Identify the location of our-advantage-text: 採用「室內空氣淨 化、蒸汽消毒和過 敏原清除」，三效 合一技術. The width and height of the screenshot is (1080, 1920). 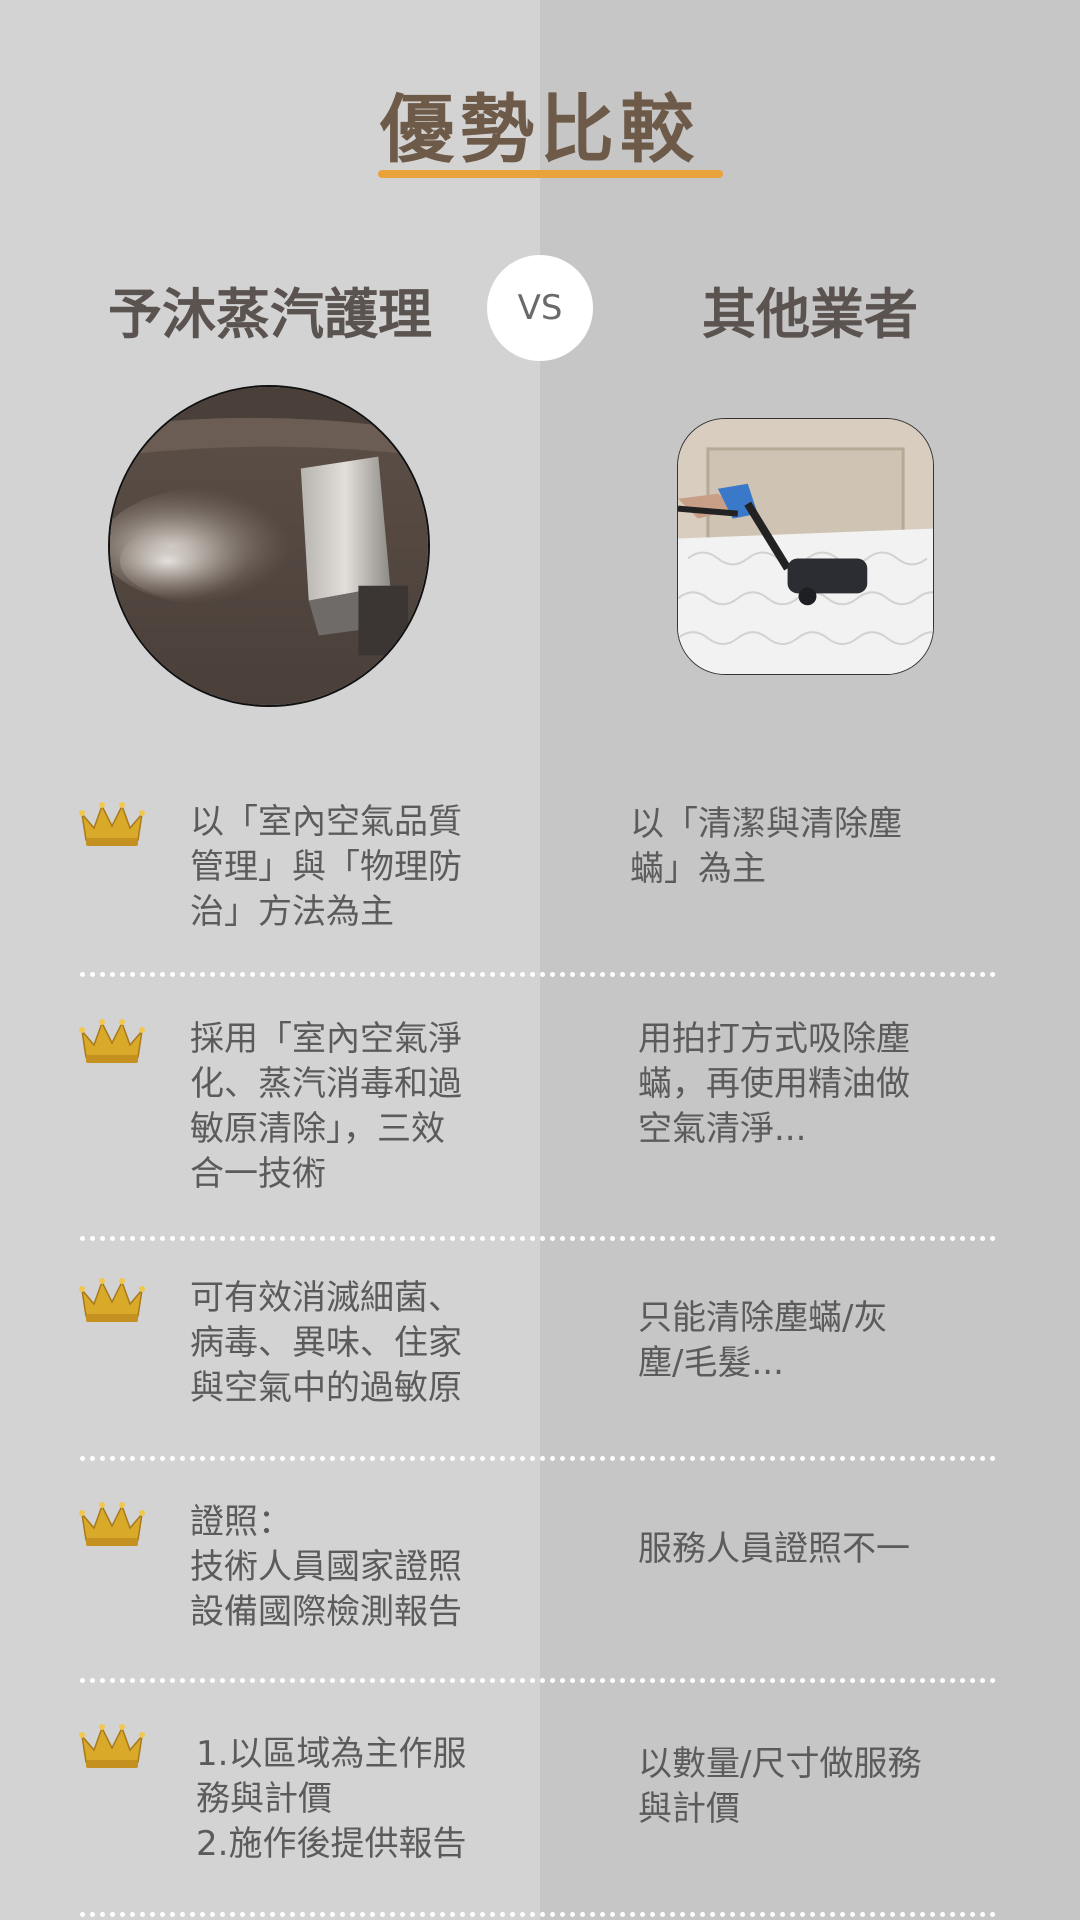
(326, 1106).